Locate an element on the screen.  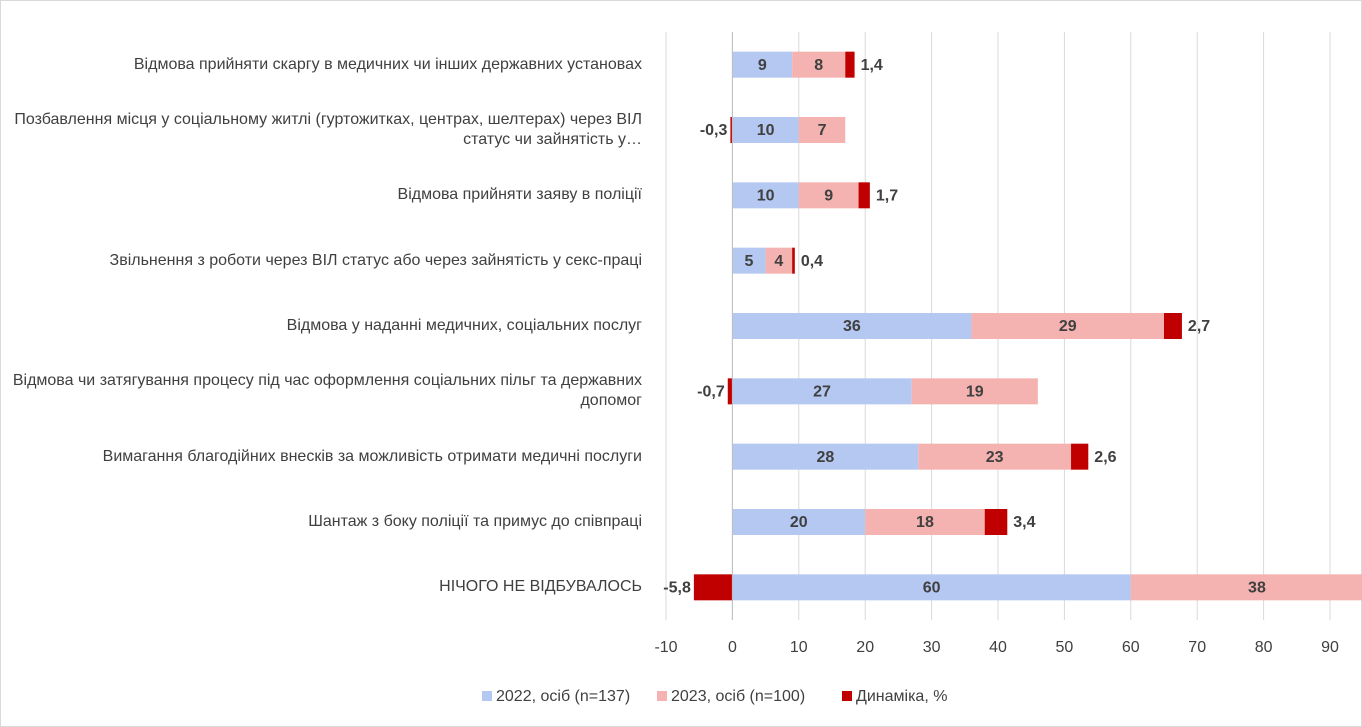
data-label: 36 is located at coordinates (852, 326).